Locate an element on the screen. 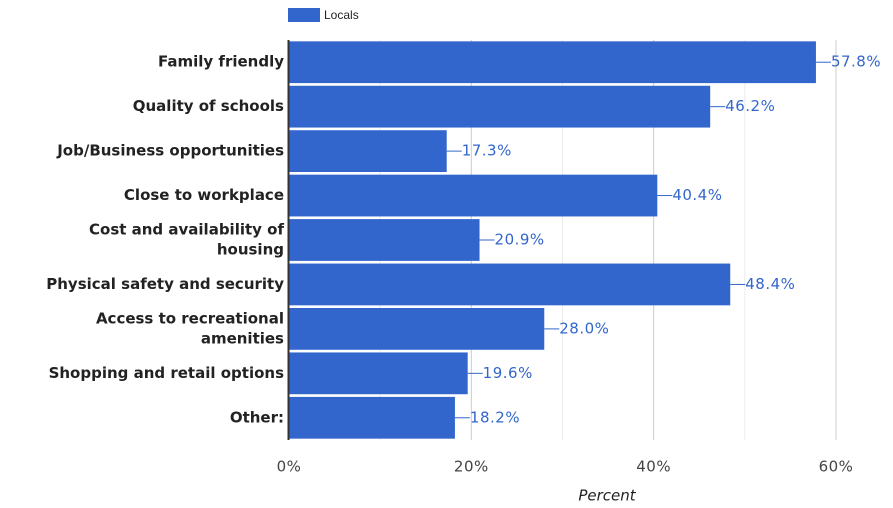 The height and width of the screenshot is (508, 893). data-label-6: 28.0% is located at coordinates (584, 328).